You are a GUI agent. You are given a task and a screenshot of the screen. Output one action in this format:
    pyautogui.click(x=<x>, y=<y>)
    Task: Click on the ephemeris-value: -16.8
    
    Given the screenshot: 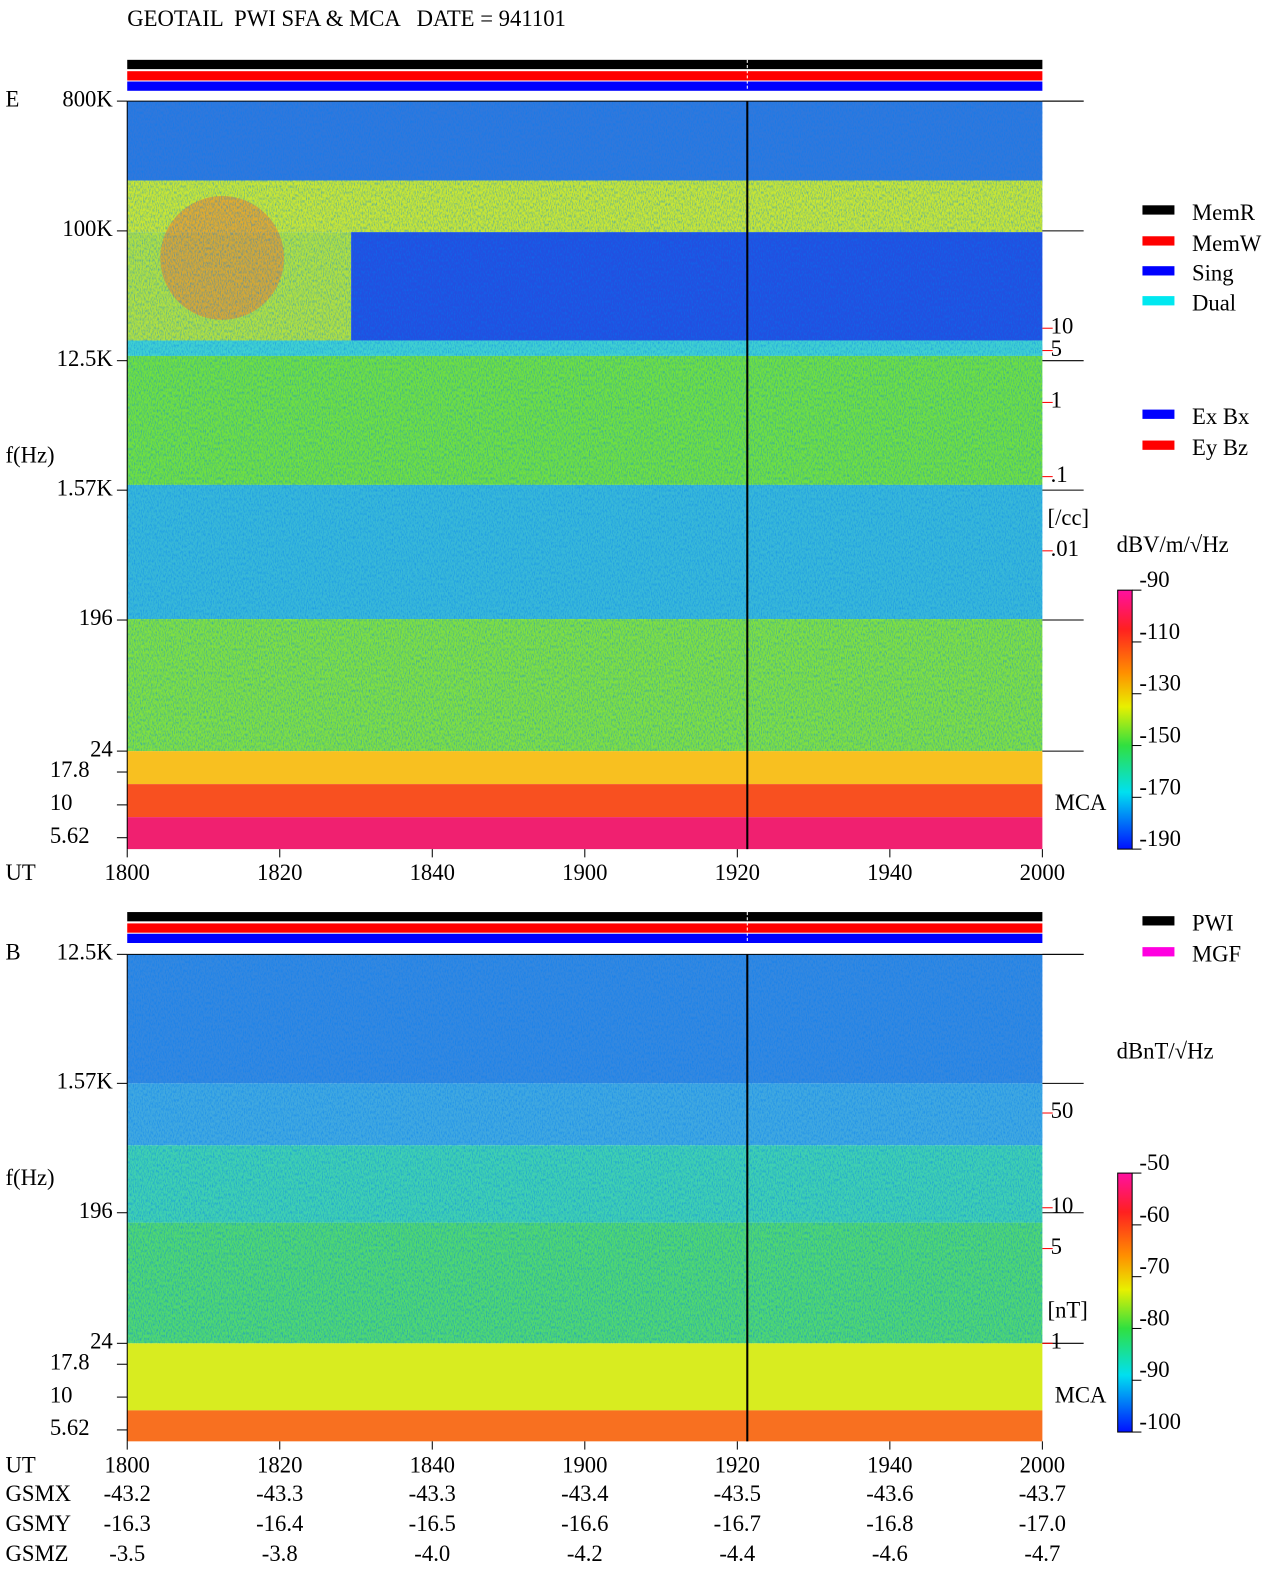 What is the action you would take?
    pyautogui.click(x=889, y=1523)
    